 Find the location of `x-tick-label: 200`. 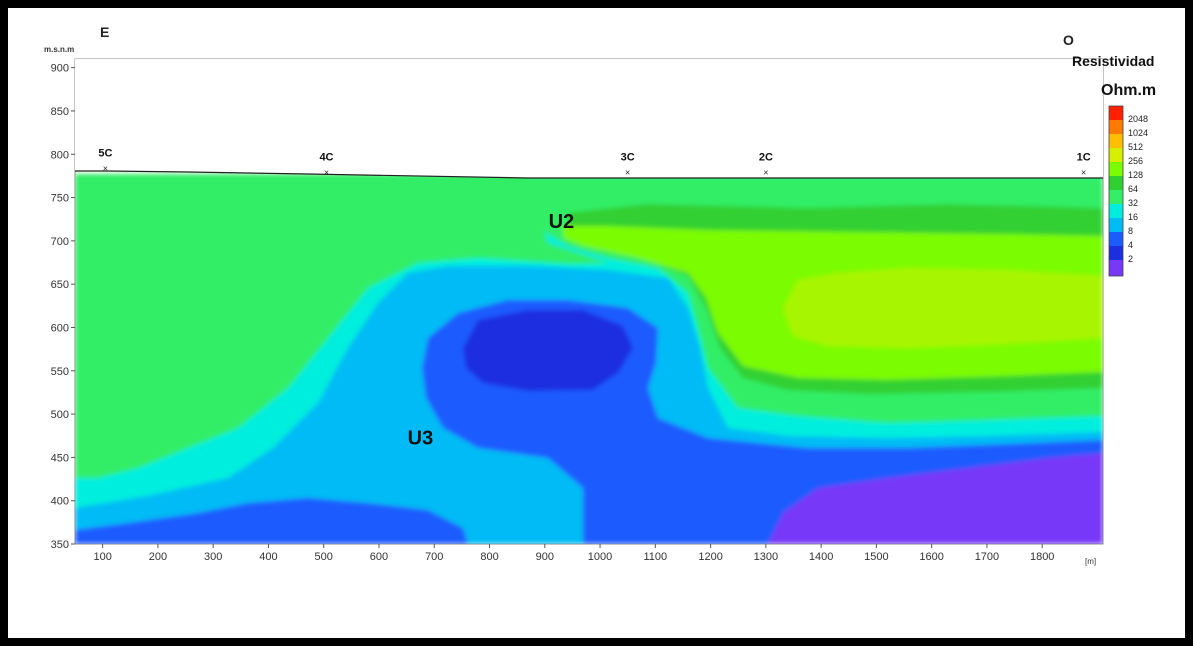

x-tick-label: 200 is located at coordinates (158, 557).